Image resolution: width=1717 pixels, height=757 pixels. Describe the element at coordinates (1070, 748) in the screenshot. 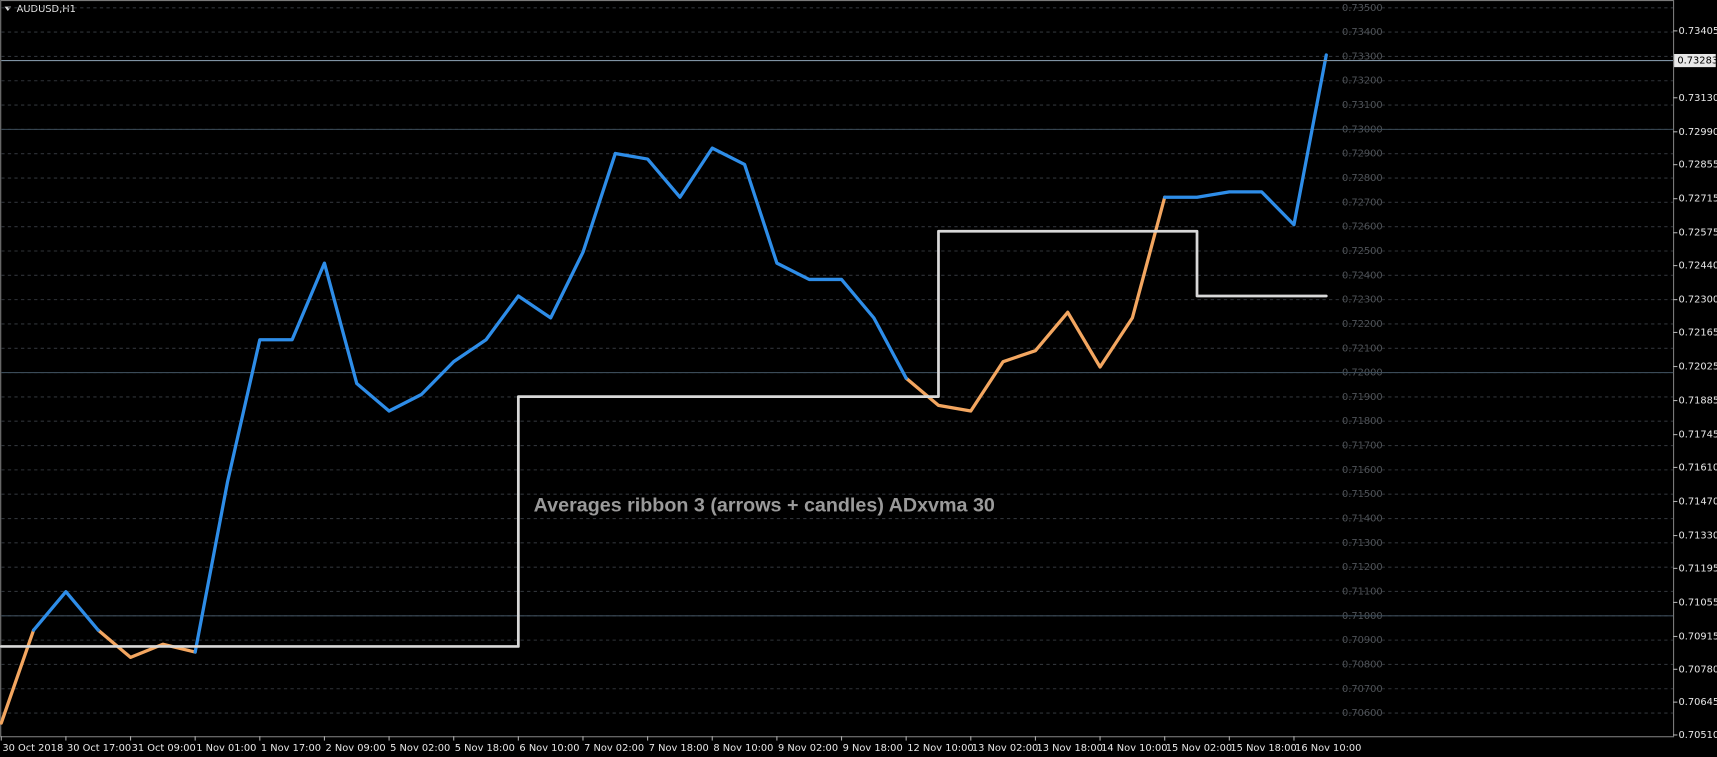

I see `x-tick-label: 13 Nov 18:00` at that location.